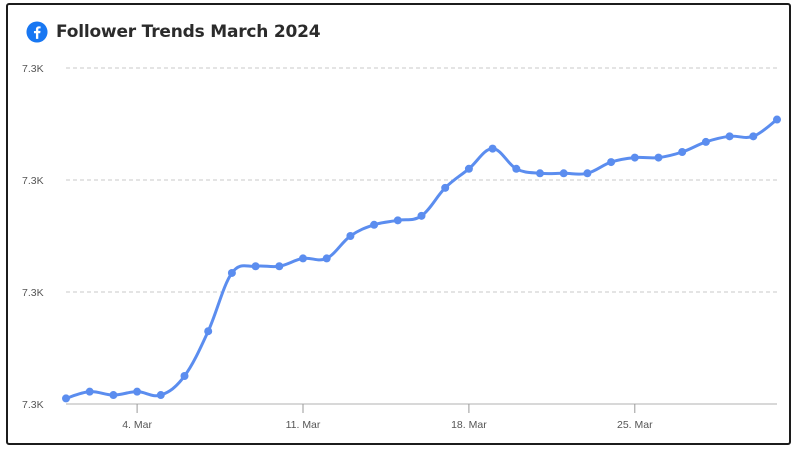 The height and width of the screenshot is (451, 801). Describe the element at coordinates (421, 417) in the screenshot. I see `x-axis: 4. Mar 11. Mar 18. Mar 25. Mar` at that location.